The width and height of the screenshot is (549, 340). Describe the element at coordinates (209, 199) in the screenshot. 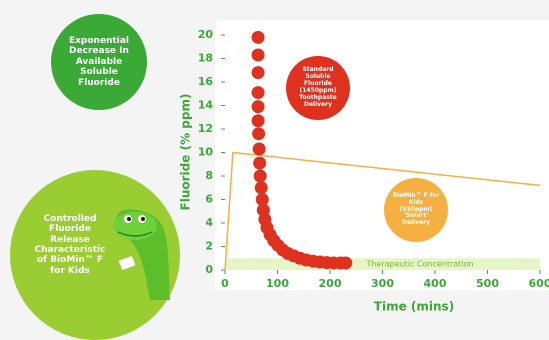

I see `y-tick-label: 6` at that location.